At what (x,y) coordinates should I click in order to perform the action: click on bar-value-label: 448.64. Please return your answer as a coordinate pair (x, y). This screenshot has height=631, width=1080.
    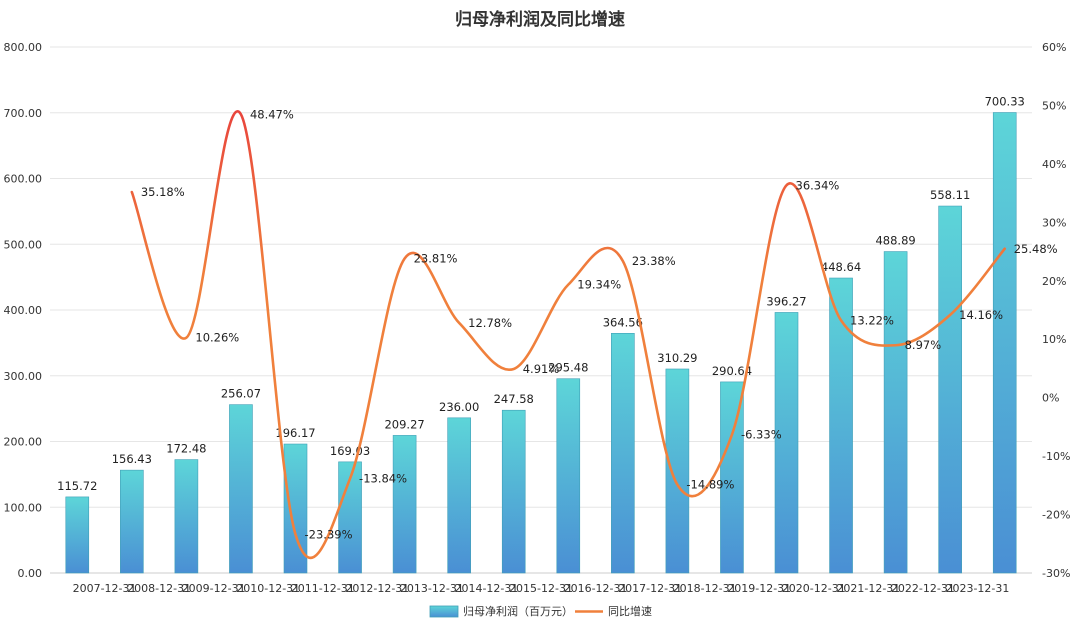
    Looking at the image, I should click on (841, 267).